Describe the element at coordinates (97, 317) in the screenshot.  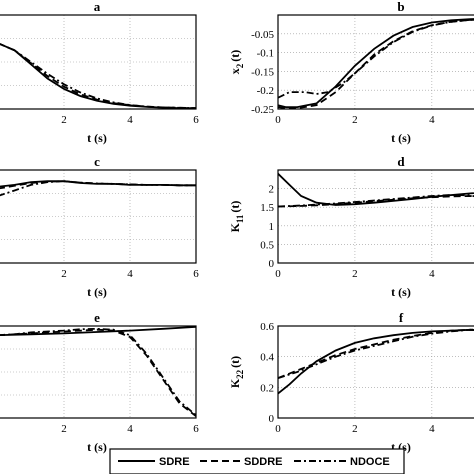
I see `panel-title: e` at that location.